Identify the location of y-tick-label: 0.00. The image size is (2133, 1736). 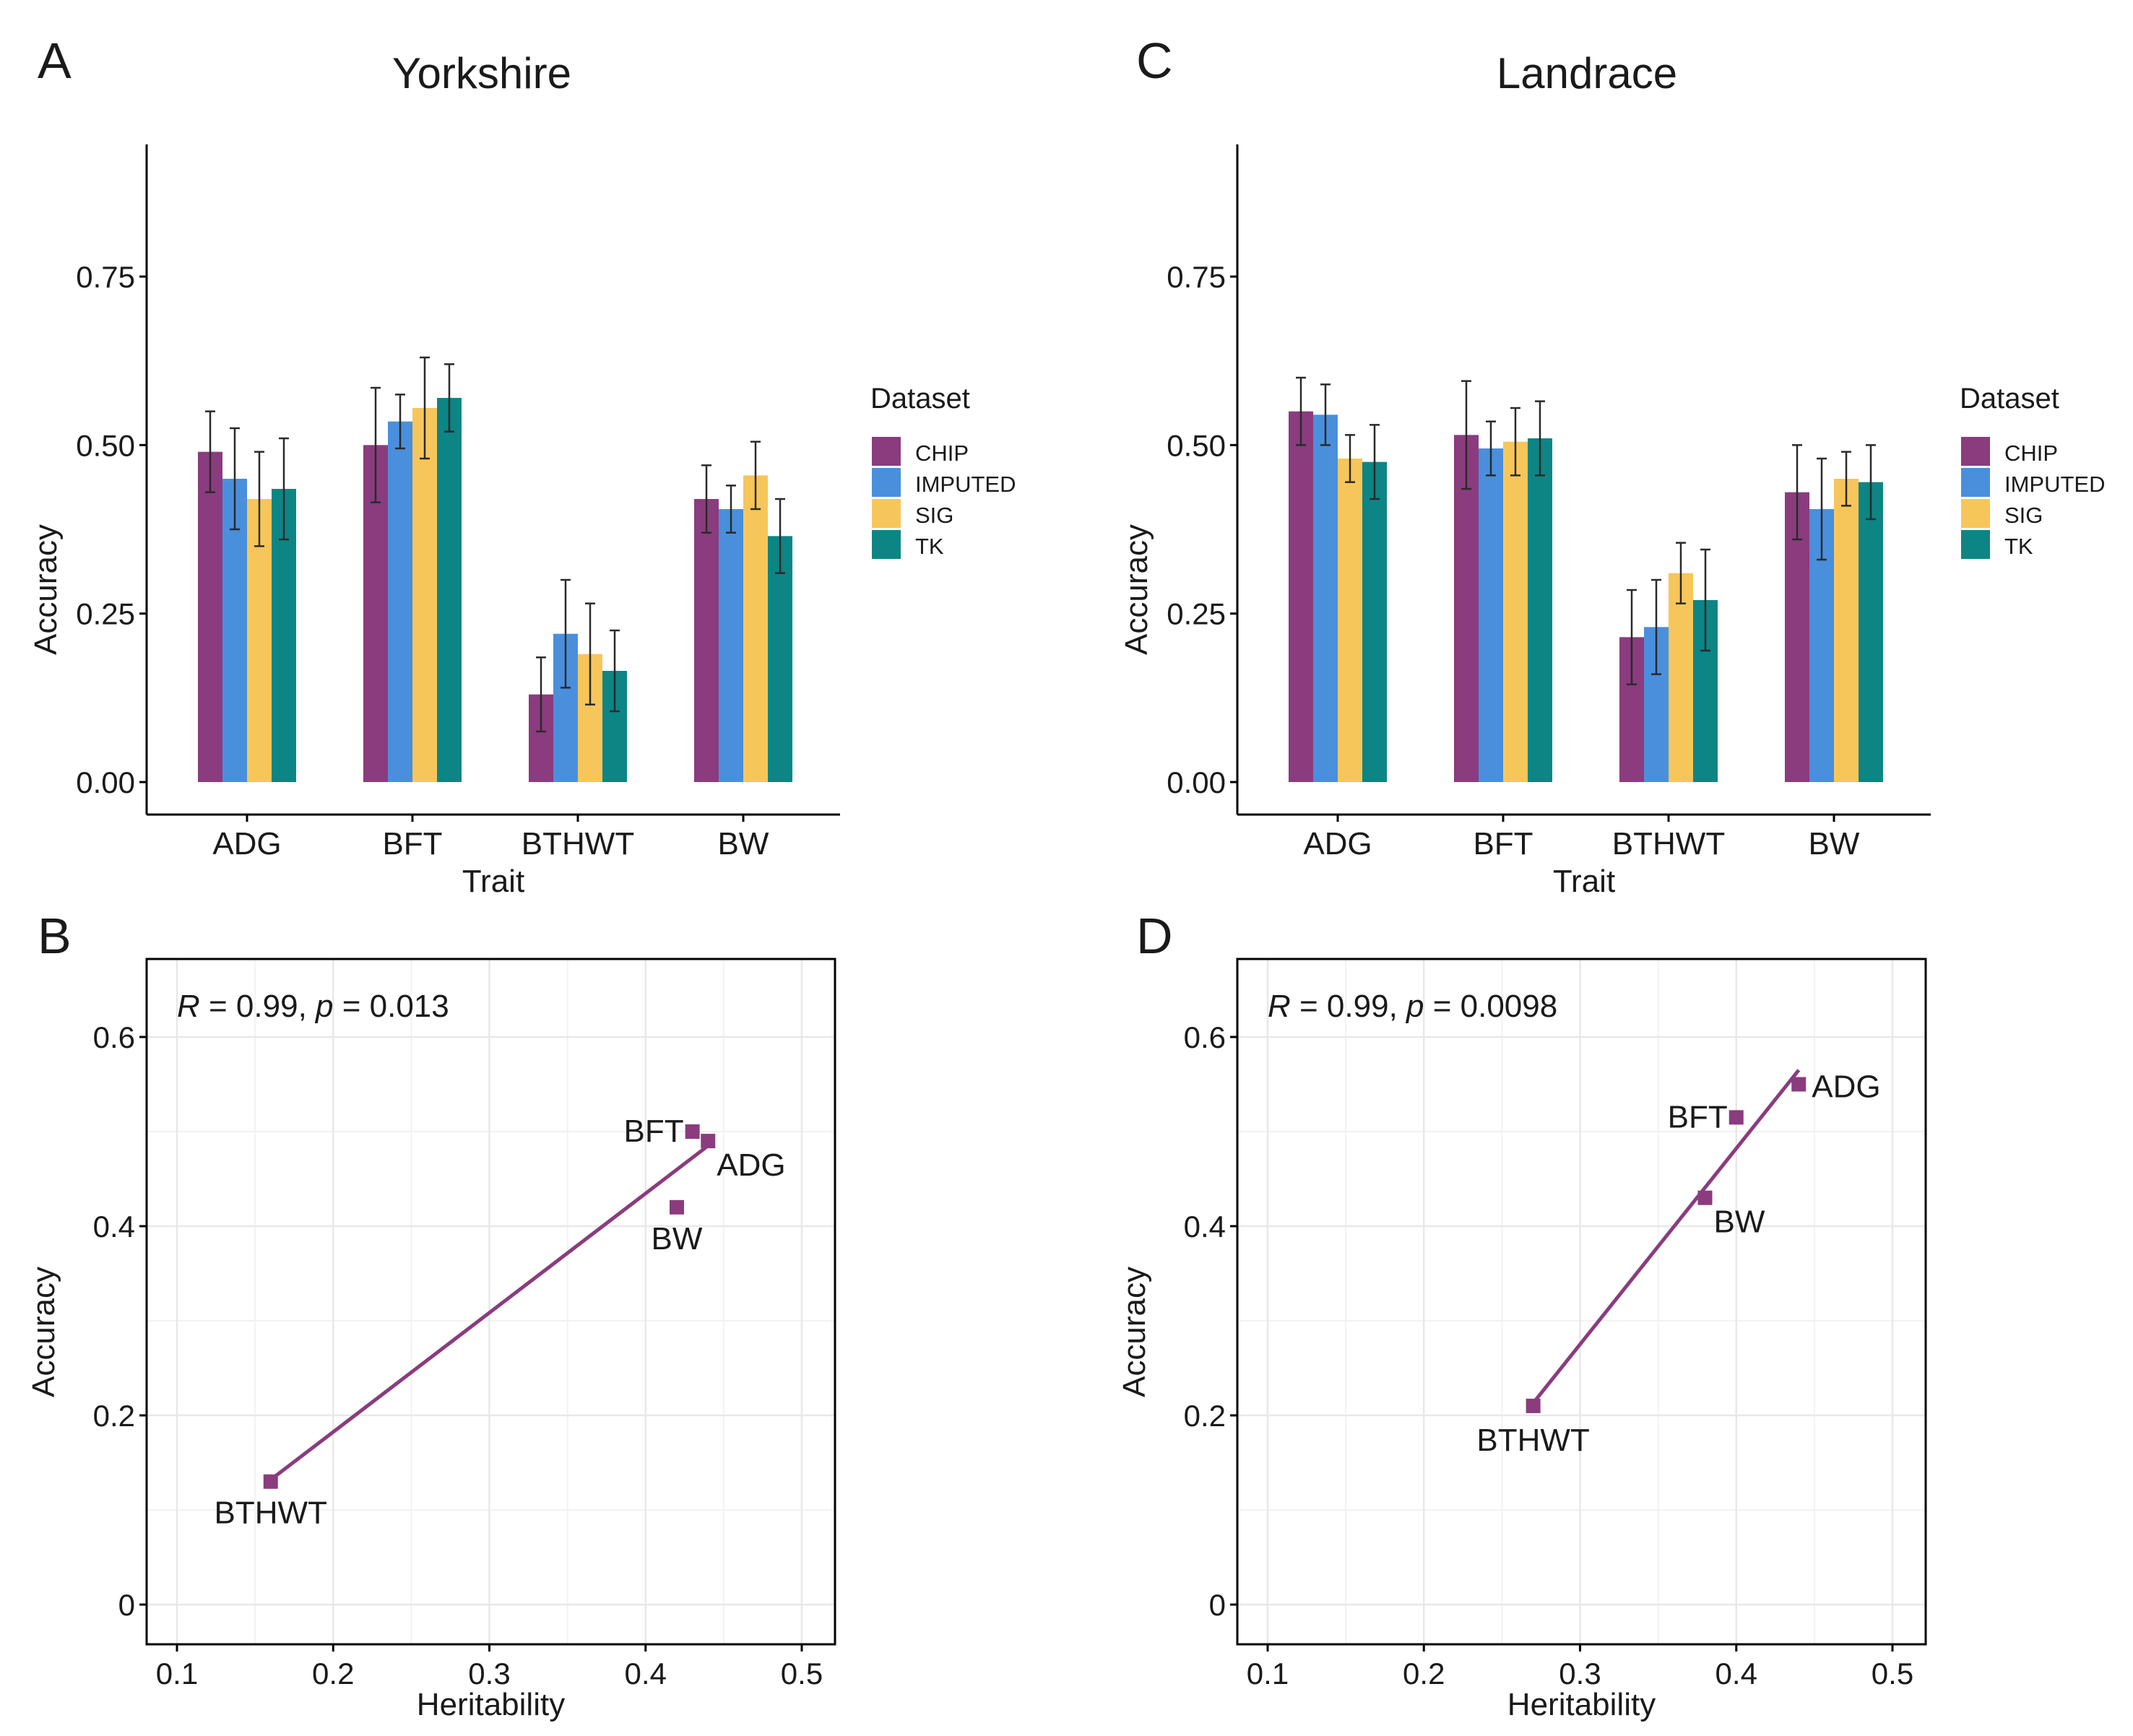
(105, 782).